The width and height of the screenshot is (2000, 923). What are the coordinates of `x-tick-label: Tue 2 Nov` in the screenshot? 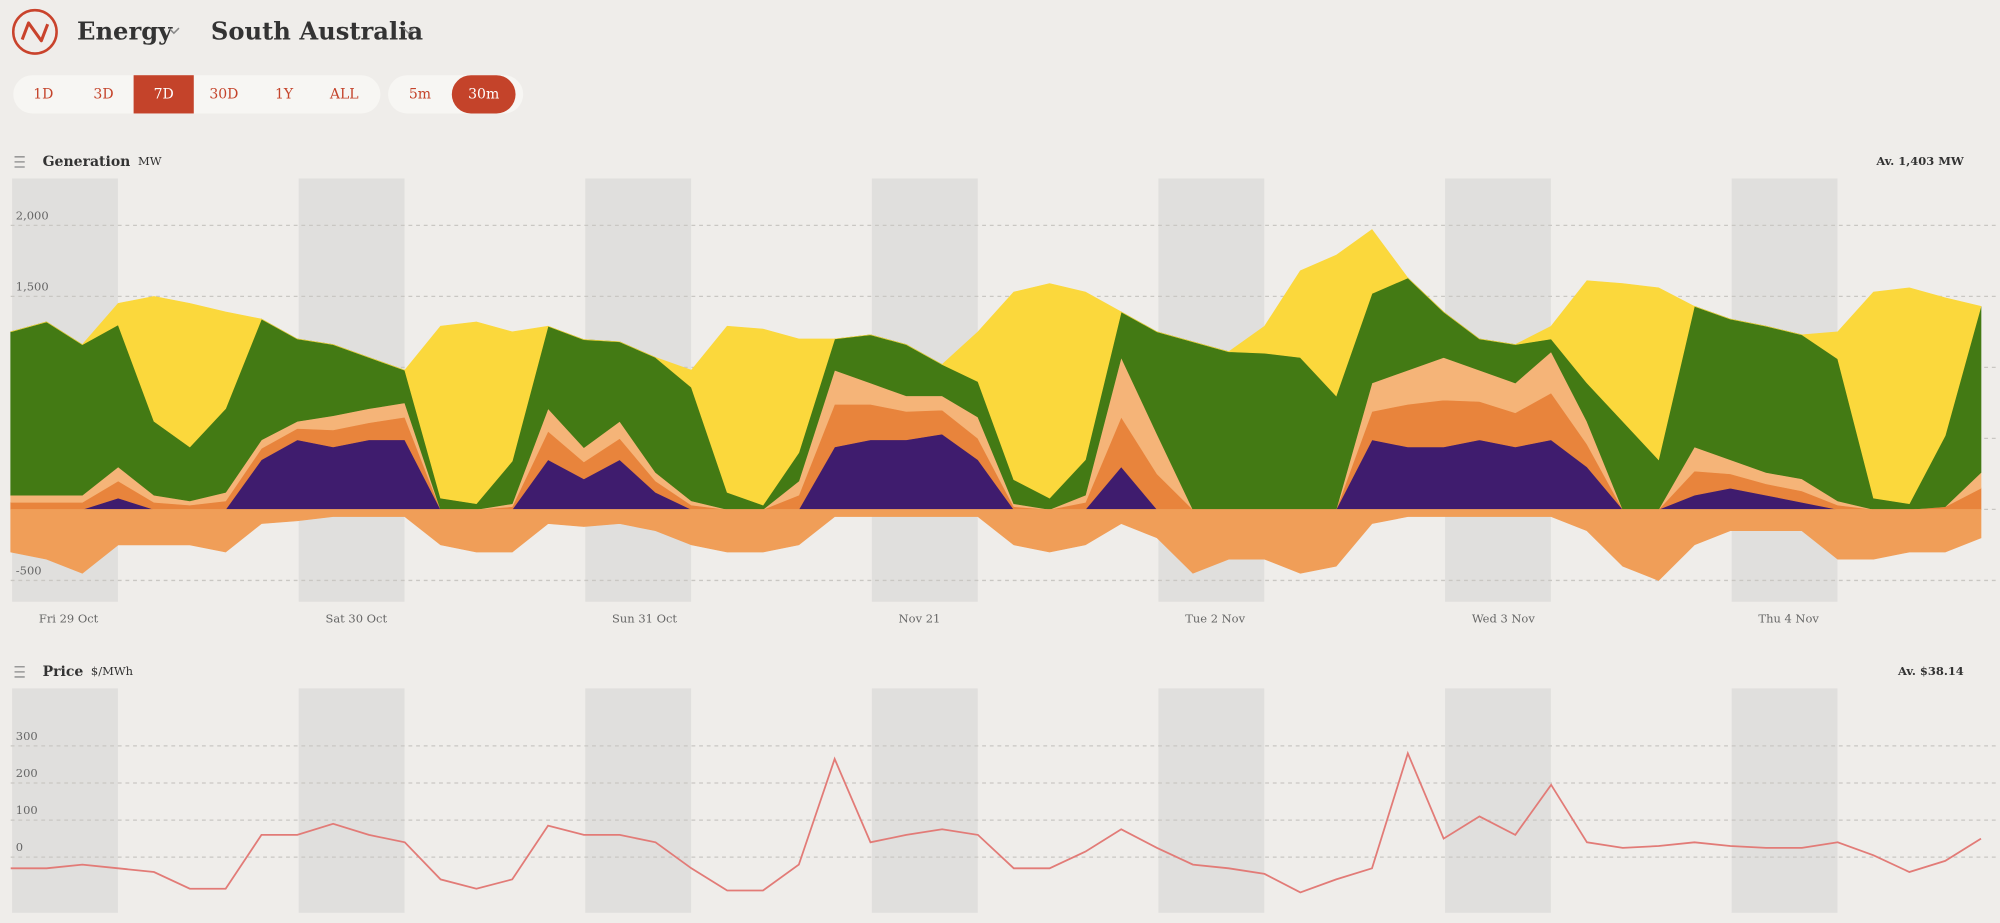 It's located at (1215, 619).